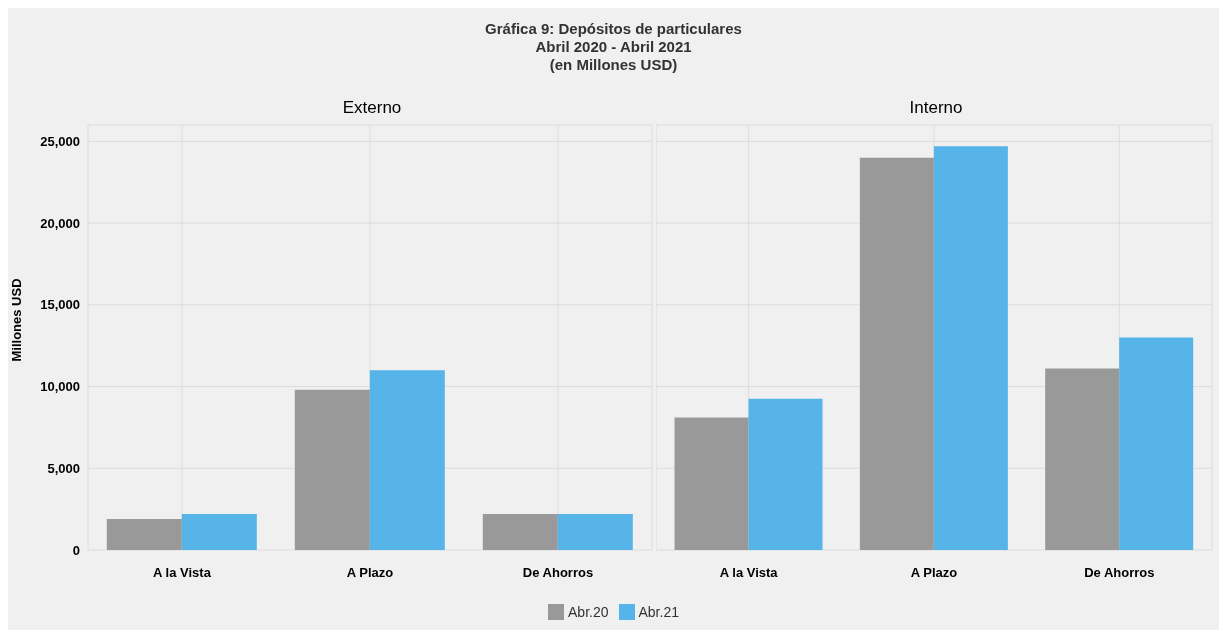 Image resolution: width=1227 pixels, height=638 pixels. I want to click on legend-label: Abr.20, so click(588, 612).